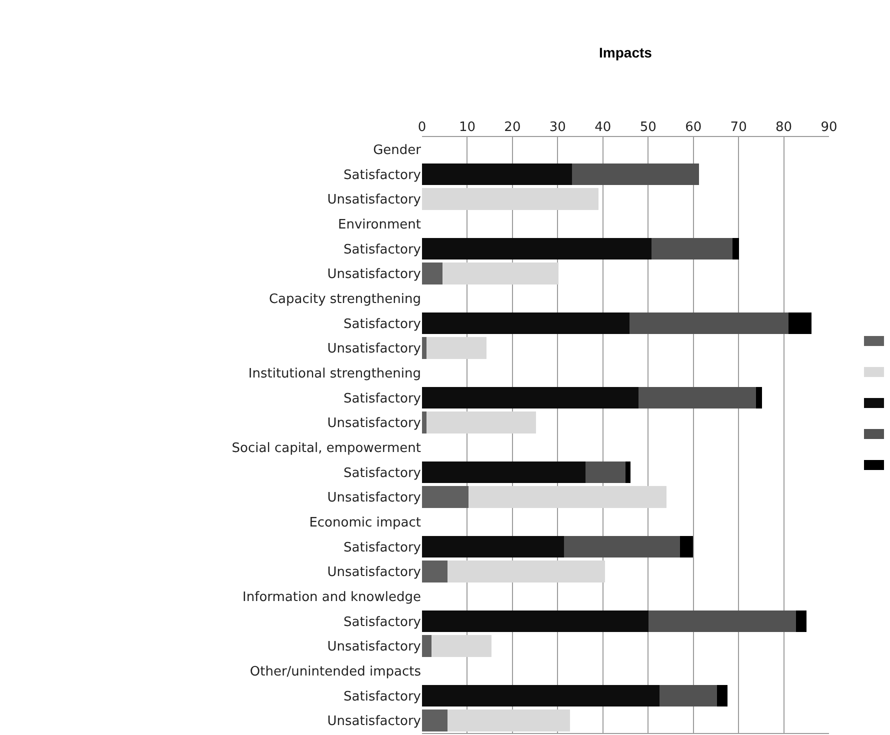  Describe the element at coordinates (603, 127) in the screenshot. I see `x-tick-label: 40` at that location.